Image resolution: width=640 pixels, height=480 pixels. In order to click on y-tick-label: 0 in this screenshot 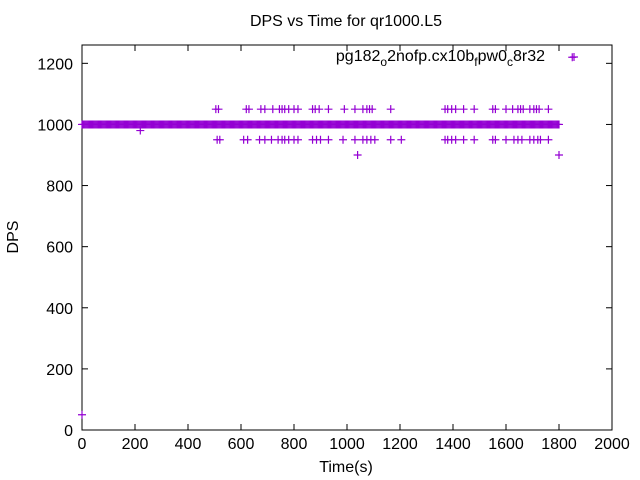, I will do `click(68, 431)`.